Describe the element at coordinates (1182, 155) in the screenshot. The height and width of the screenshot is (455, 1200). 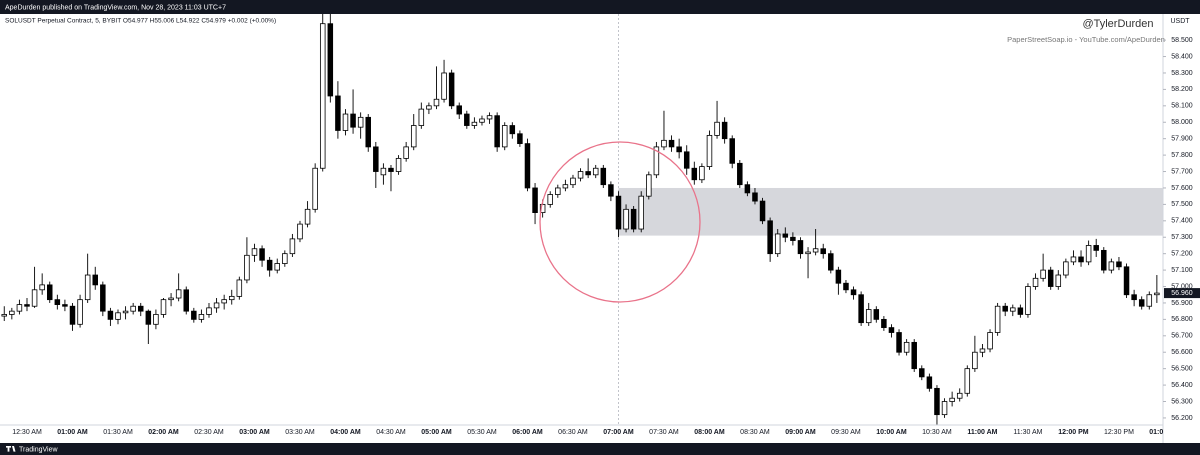
I see `y-tick-label: 57.800` at that location.